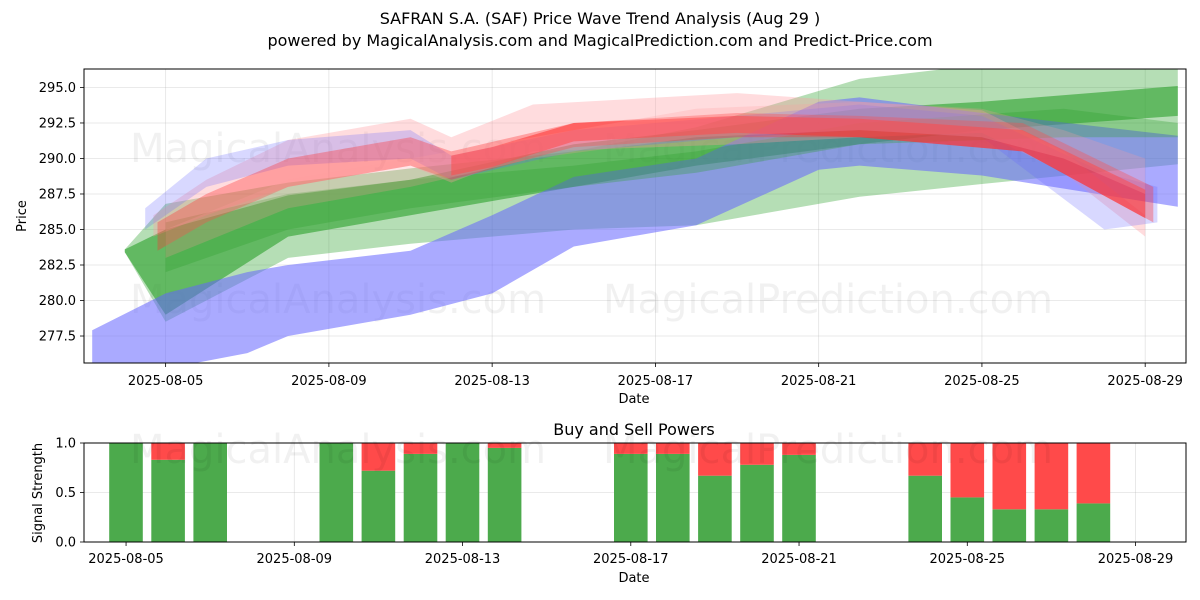  Describe the element at coordinates (65, 444) in the screenshot. I see `powers-y-tick-label: 1.0` at that location.